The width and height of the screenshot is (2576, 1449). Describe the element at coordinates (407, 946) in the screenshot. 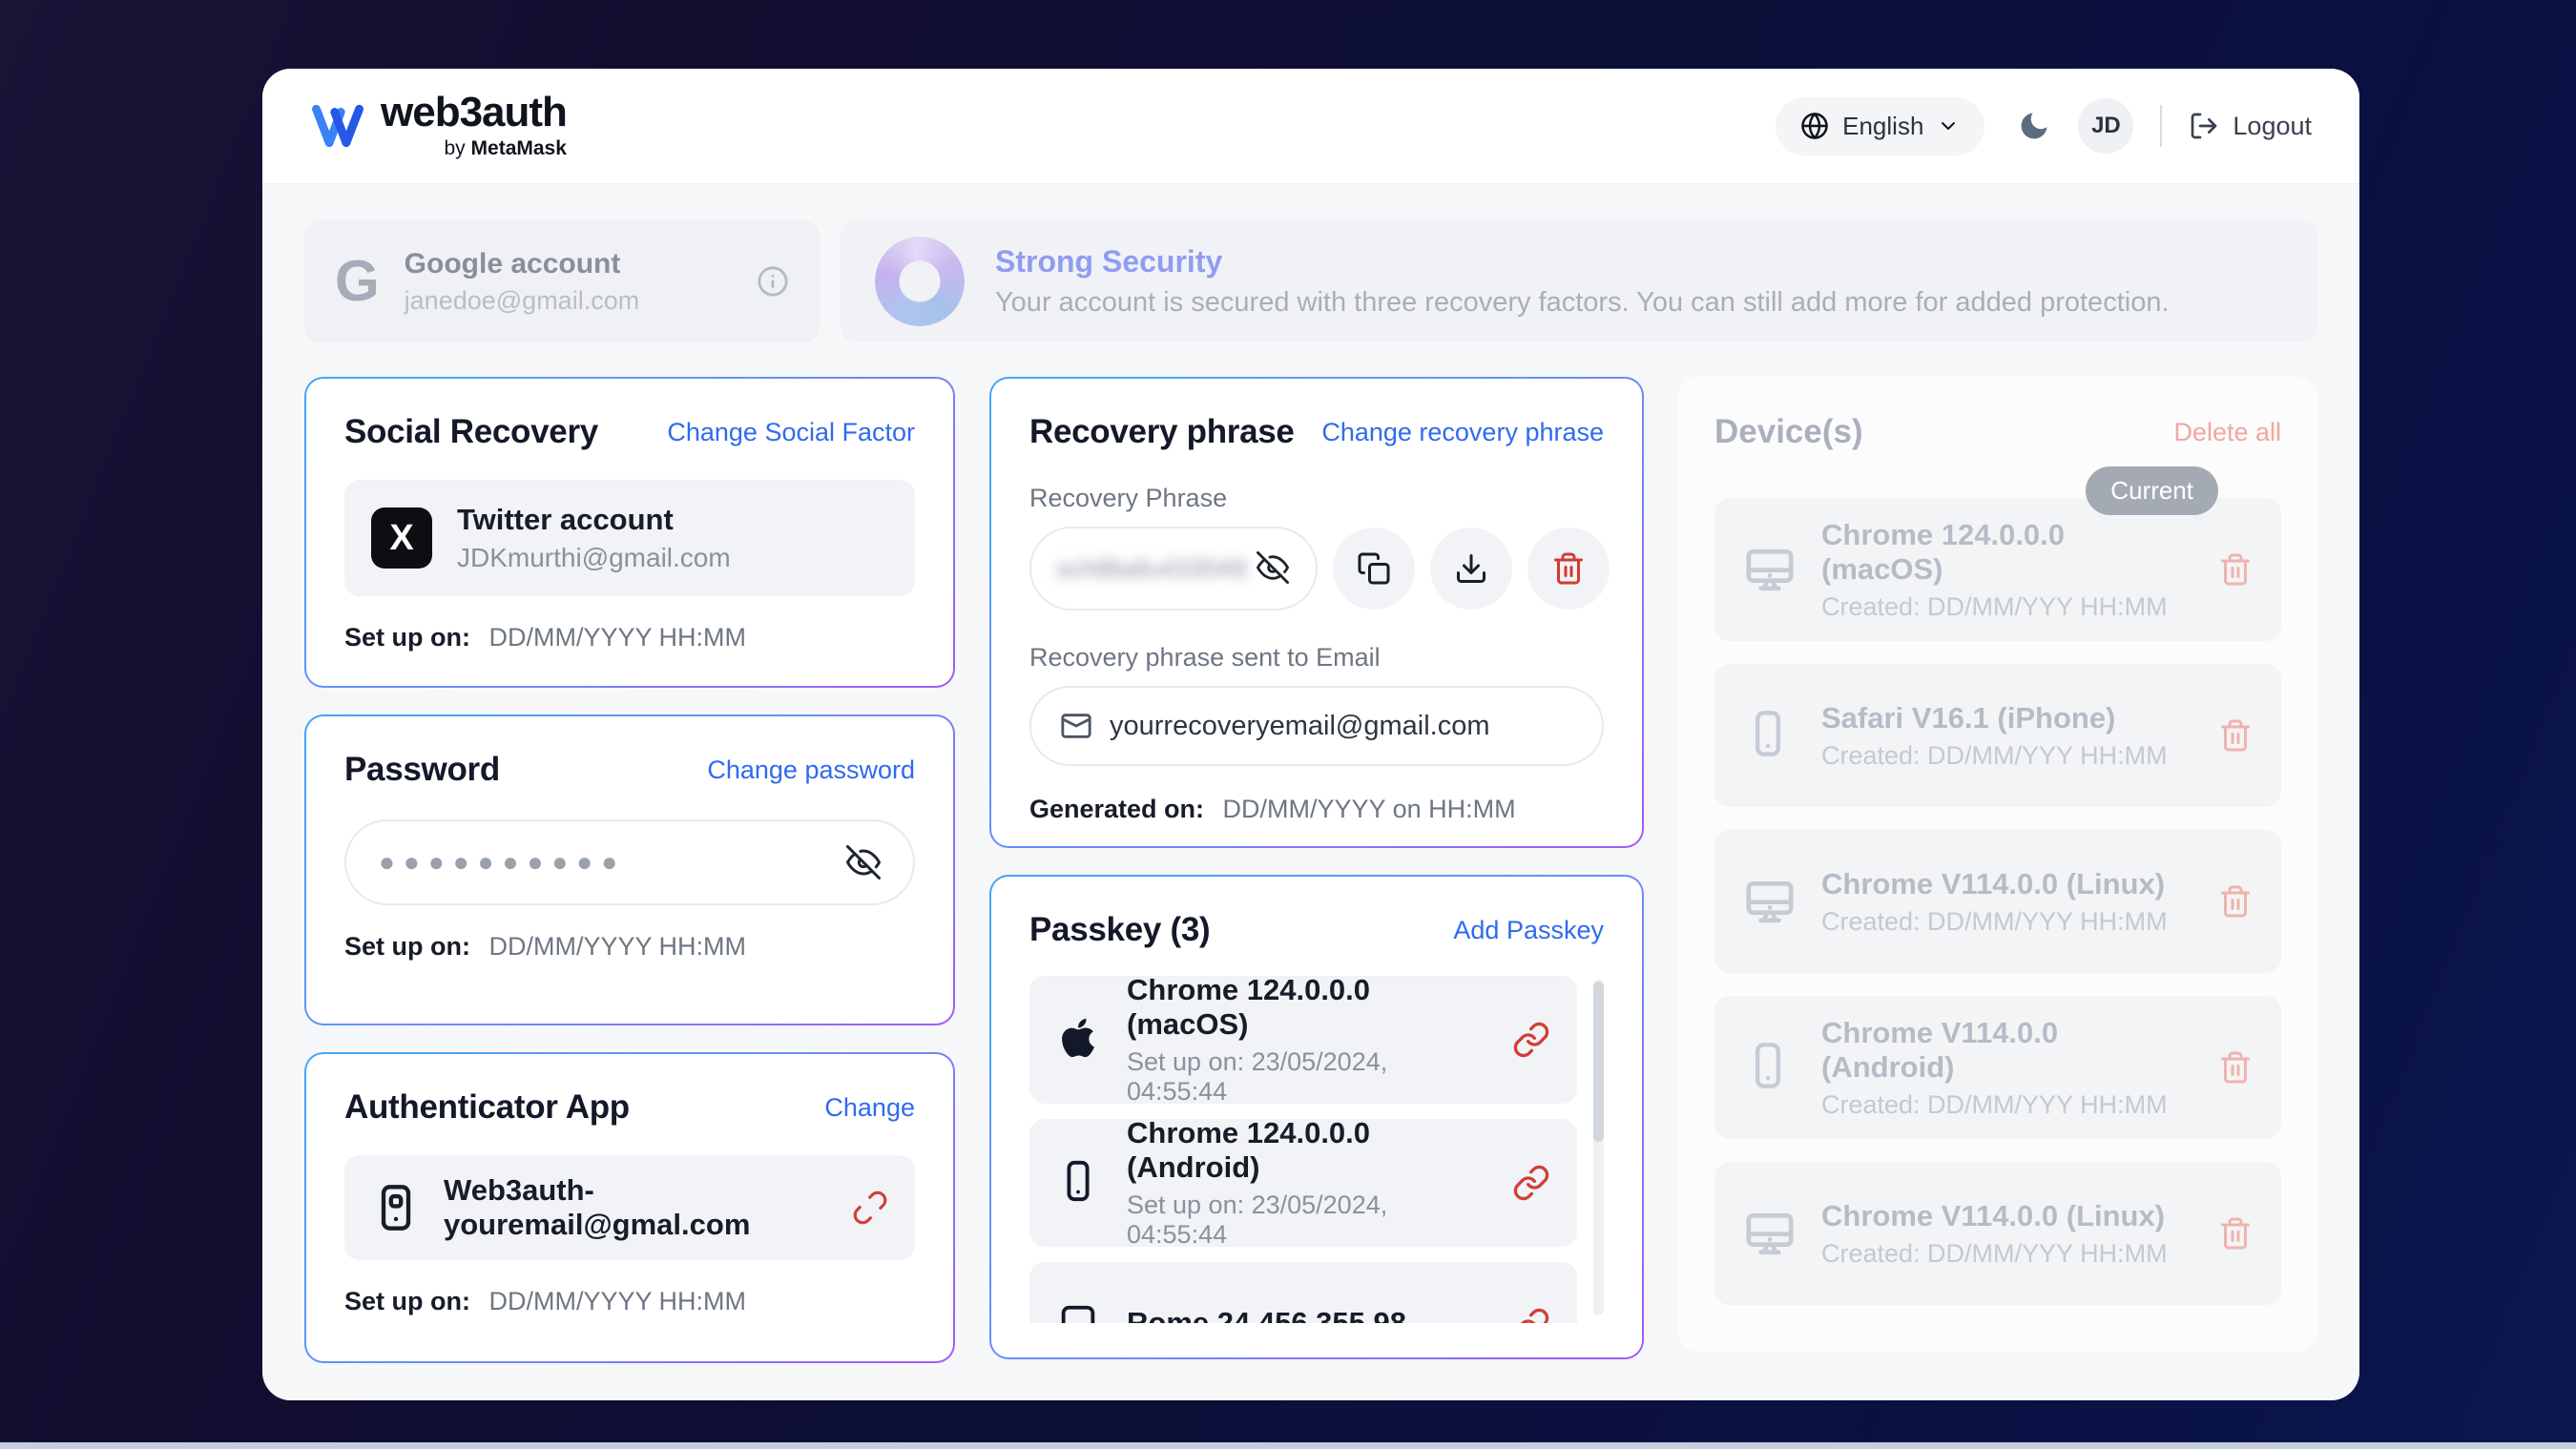

I see `setup-on-label: Set up on:` at that location.